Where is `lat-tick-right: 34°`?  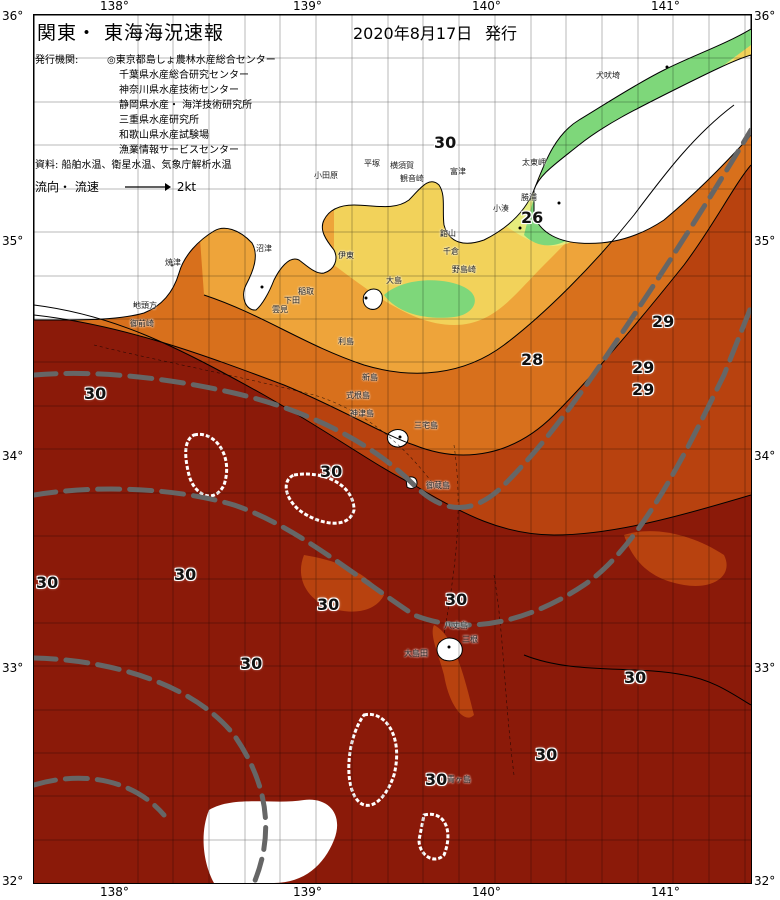 lat-tick-right: 34° is located at coordinates (765, 456).